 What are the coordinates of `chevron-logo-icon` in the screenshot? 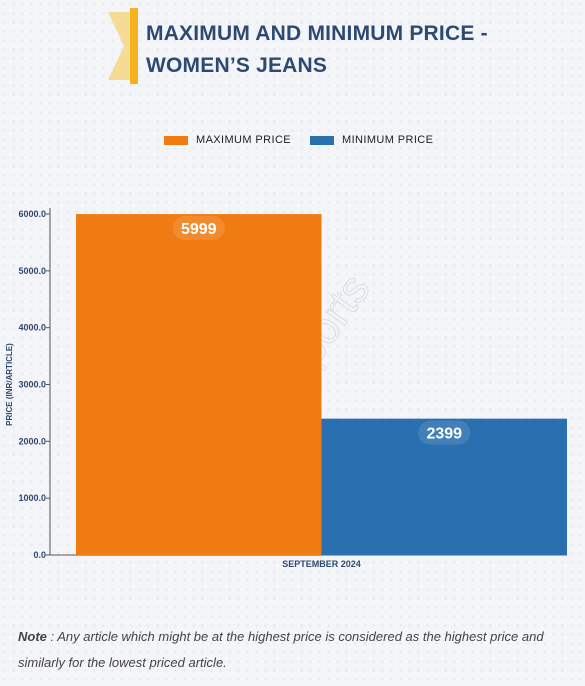 It's located at (123, 46).